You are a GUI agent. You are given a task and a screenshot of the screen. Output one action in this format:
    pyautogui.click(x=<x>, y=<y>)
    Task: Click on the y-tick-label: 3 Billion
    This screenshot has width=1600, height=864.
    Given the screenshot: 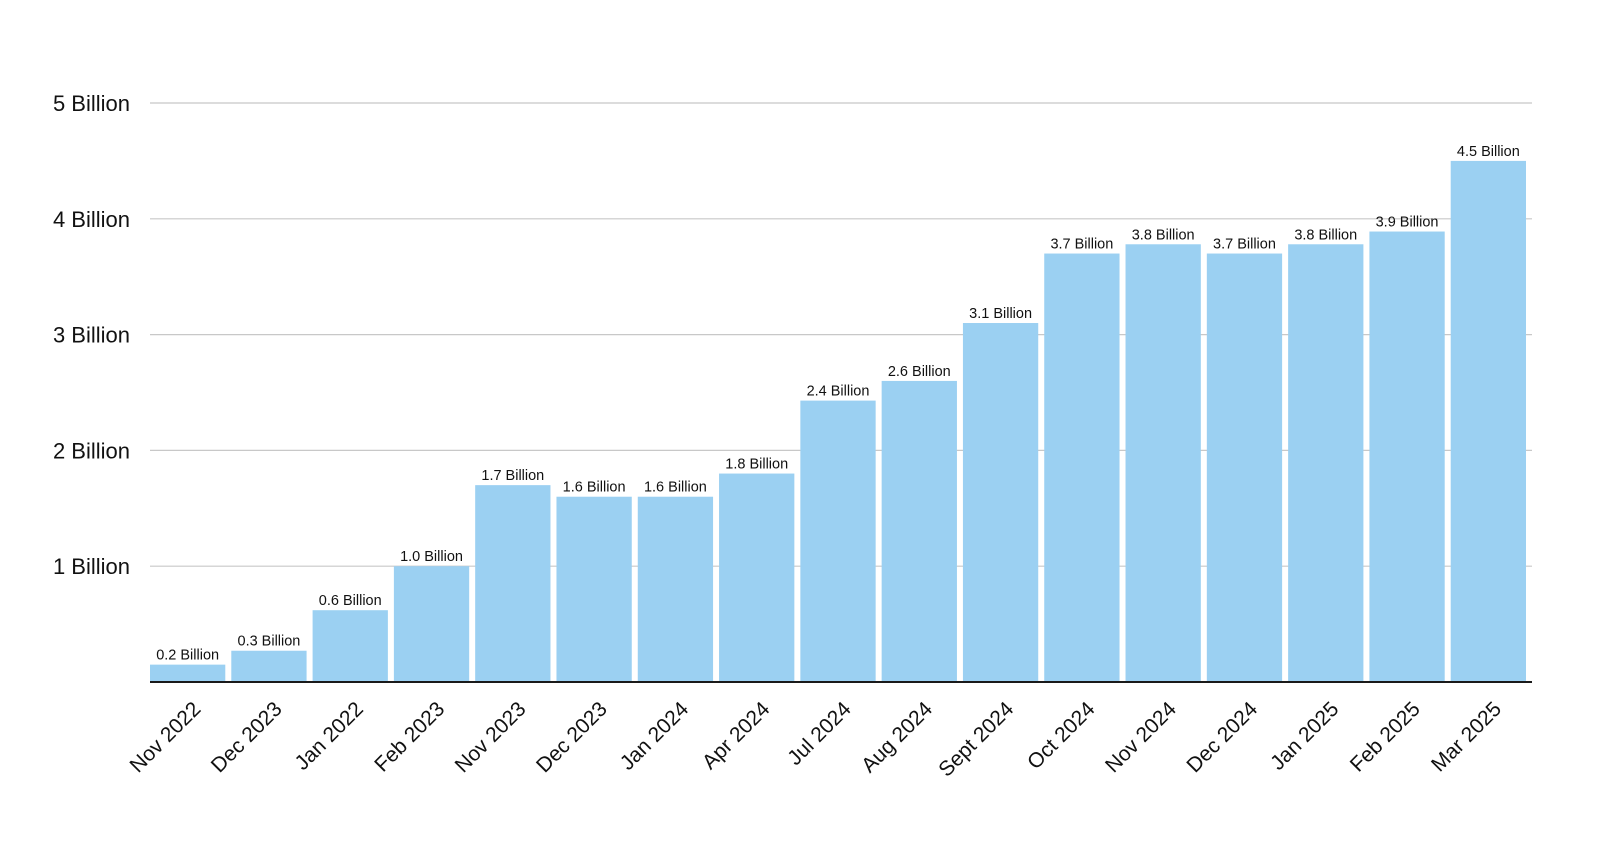 What is the action you would take?
    pyautogui.click(x=91, y=335)
    